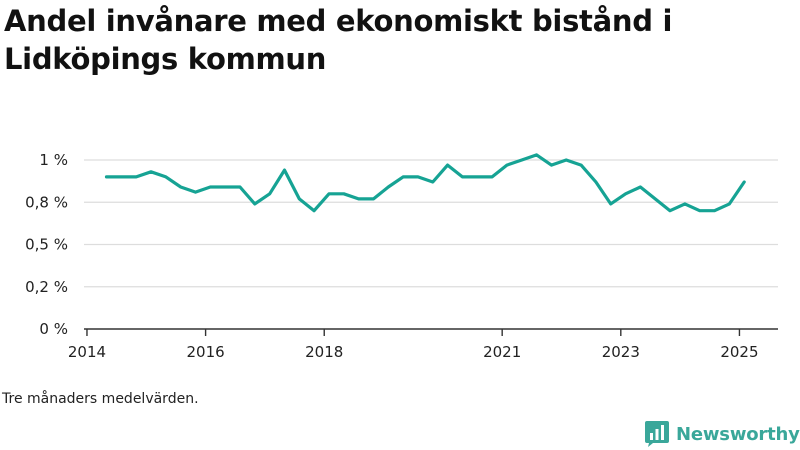 This screenshot has width=800, height=450. I want to click on y-axis-labels: 0 % 0,2 % 0,5 % 0,8 % 1 %, so click(46, 244).